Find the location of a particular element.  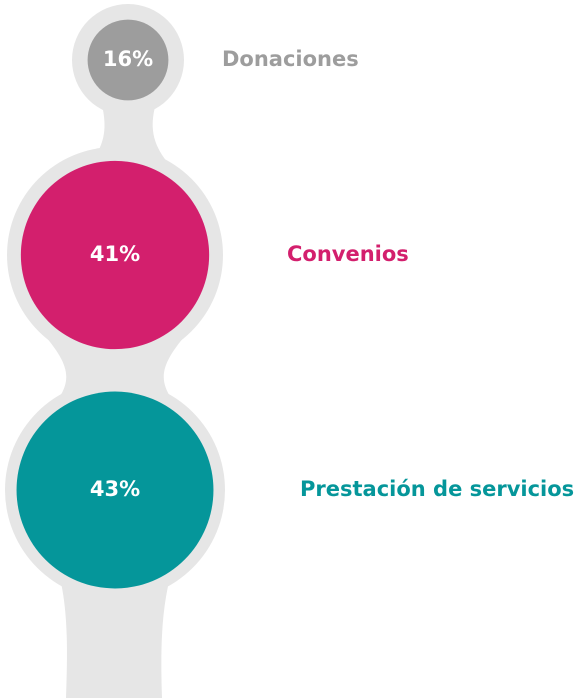

value-label: 16% is located at coordinates (128, 59).